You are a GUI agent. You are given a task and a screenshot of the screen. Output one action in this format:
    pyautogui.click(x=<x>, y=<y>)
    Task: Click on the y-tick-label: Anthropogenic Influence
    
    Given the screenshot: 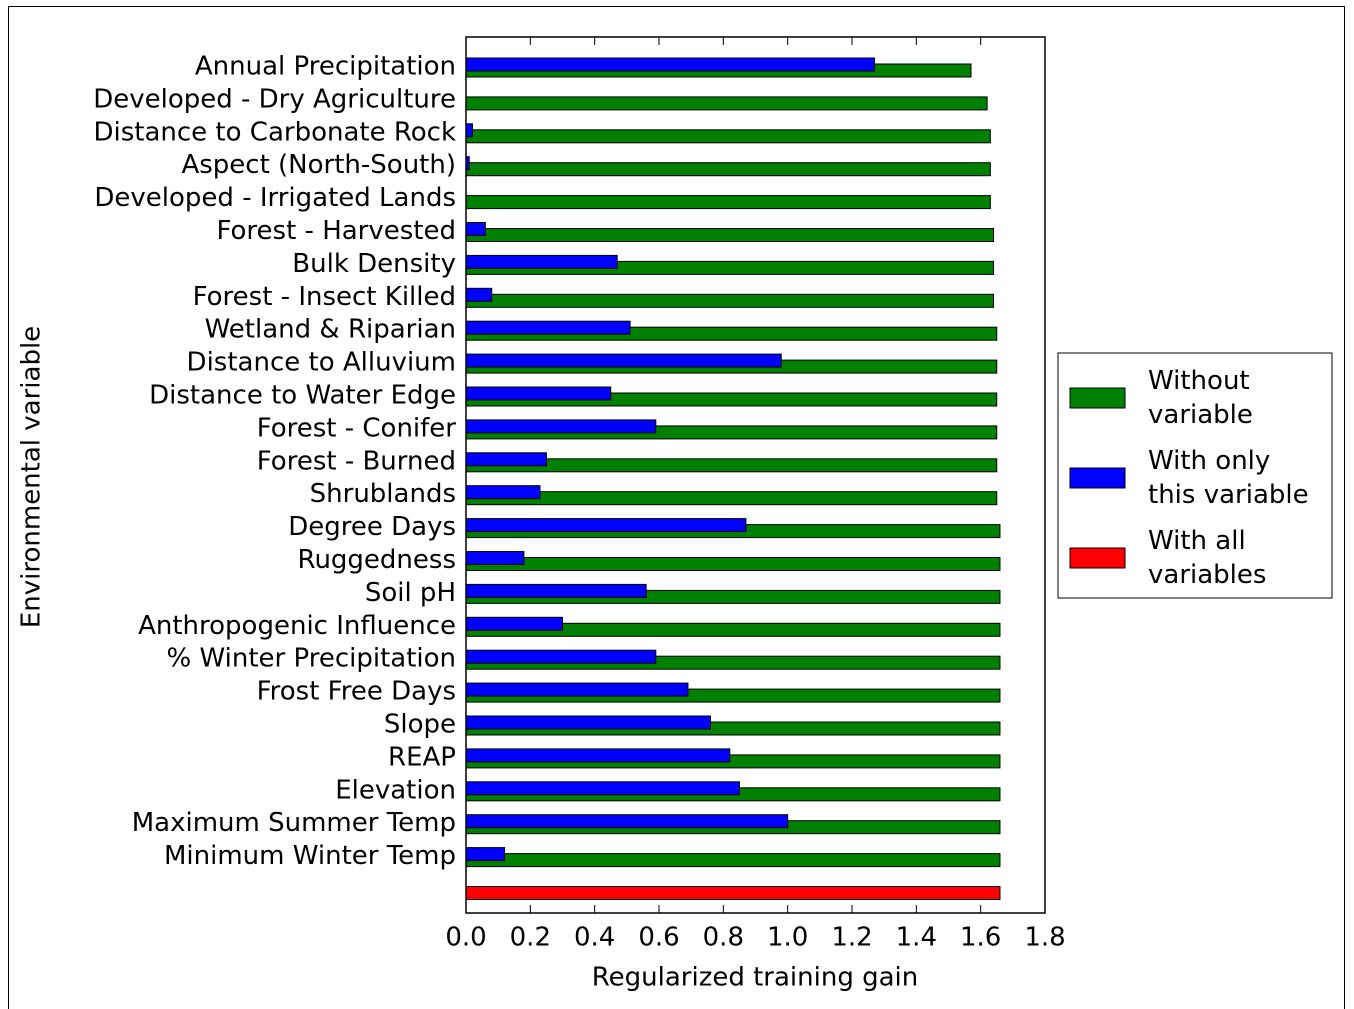 What is the action you would take?
    pyautogui.click(x=297, y=626)
    